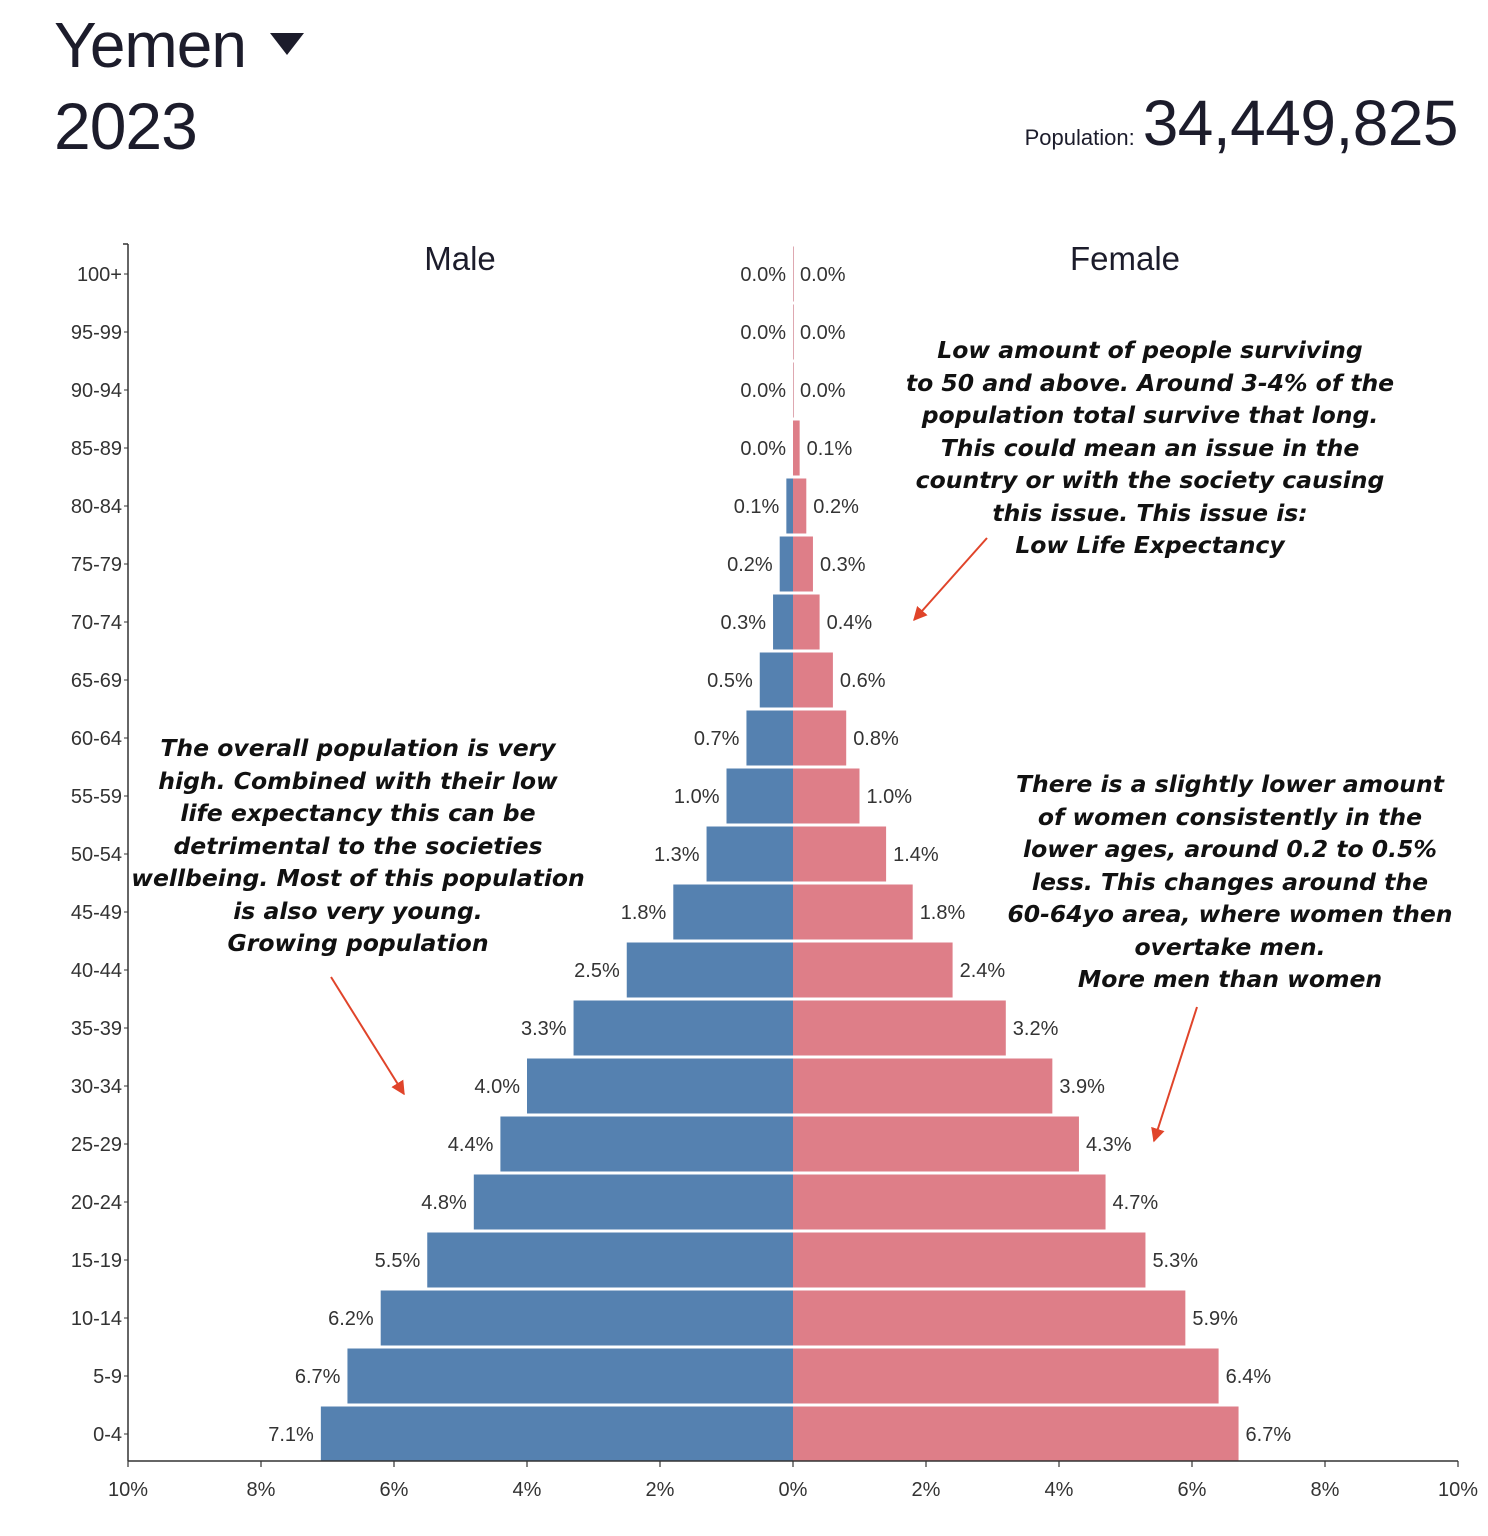 The height and width of the screenshot is (1536, 1488). What do you see at coordinates (983, 971) in the screenshot?
I see `female-value-label: 2.4%` at bounding box center [983, 971].